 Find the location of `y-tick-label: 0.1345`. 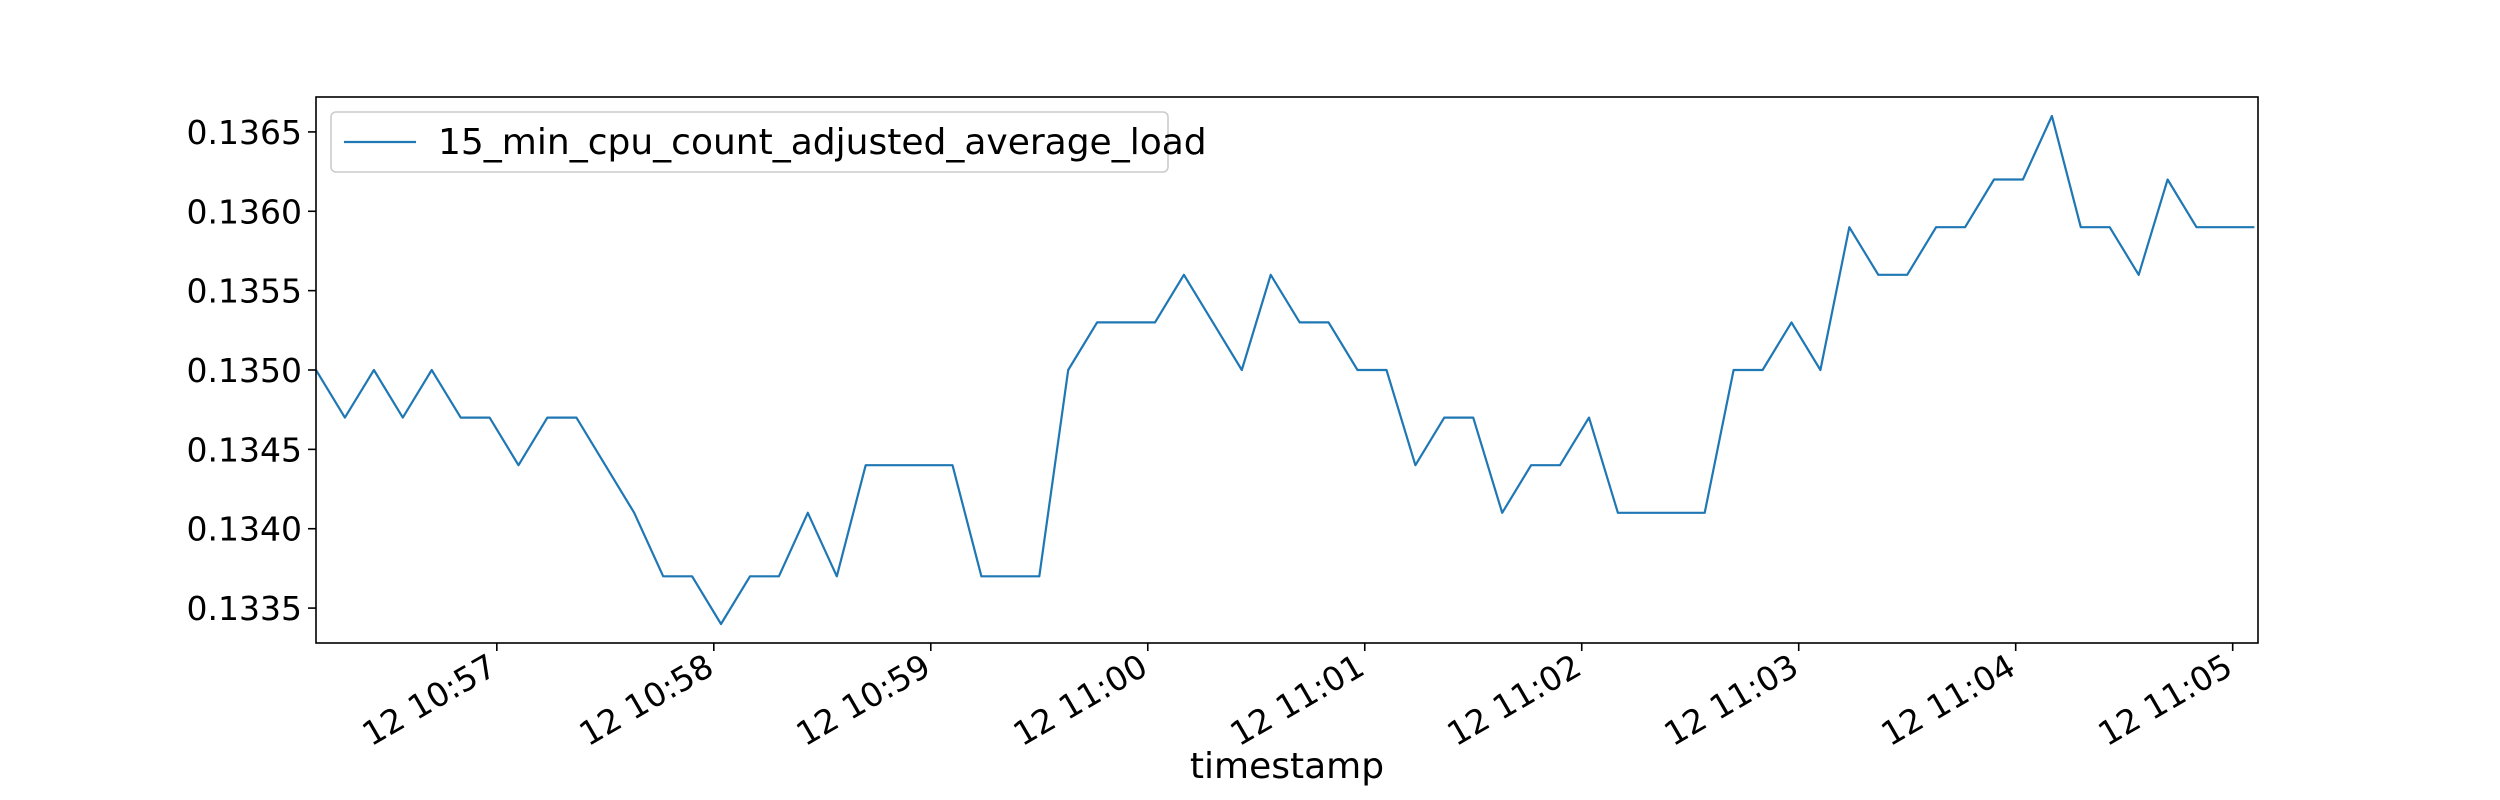

y-tick-label: 0.1345 is located at coordinates (244, 449).